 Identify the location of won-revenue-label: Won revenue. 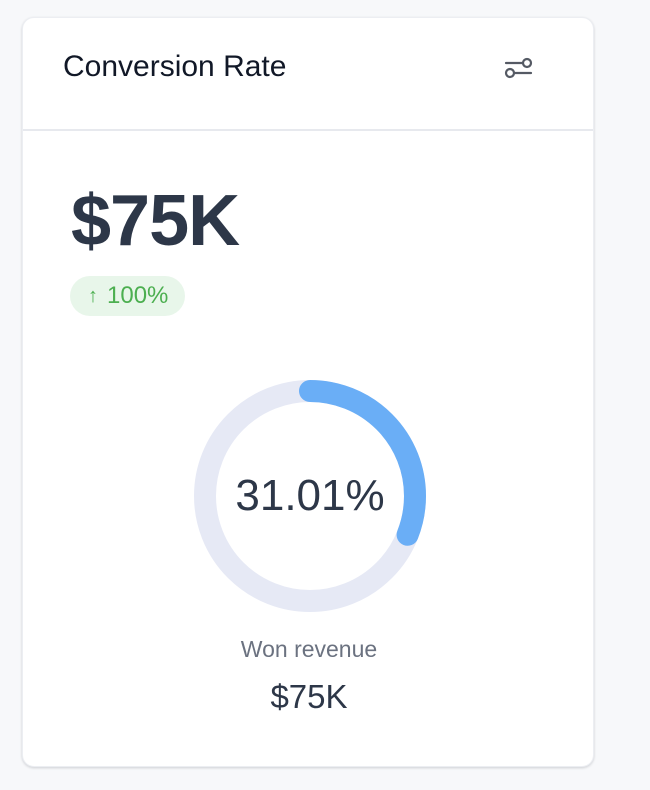
(309, 649).